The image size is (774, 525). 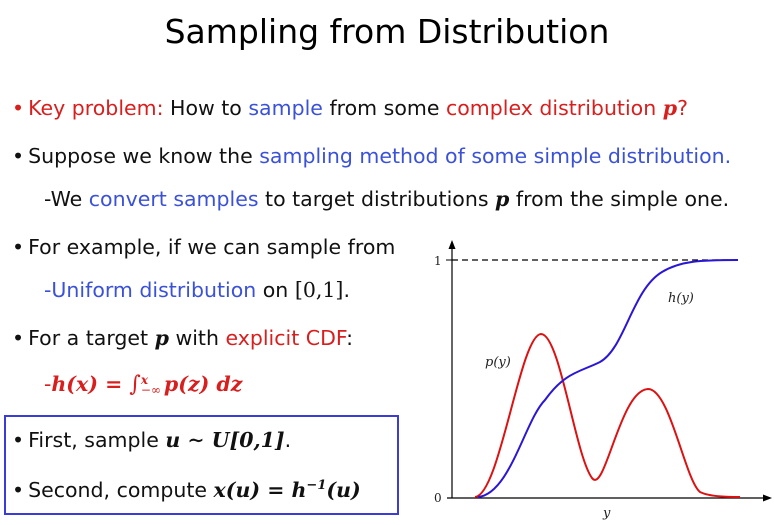 I want to click on bullet-second-compute: • Second, compute x(u) = h−1(u), so click(x=186, y=490).